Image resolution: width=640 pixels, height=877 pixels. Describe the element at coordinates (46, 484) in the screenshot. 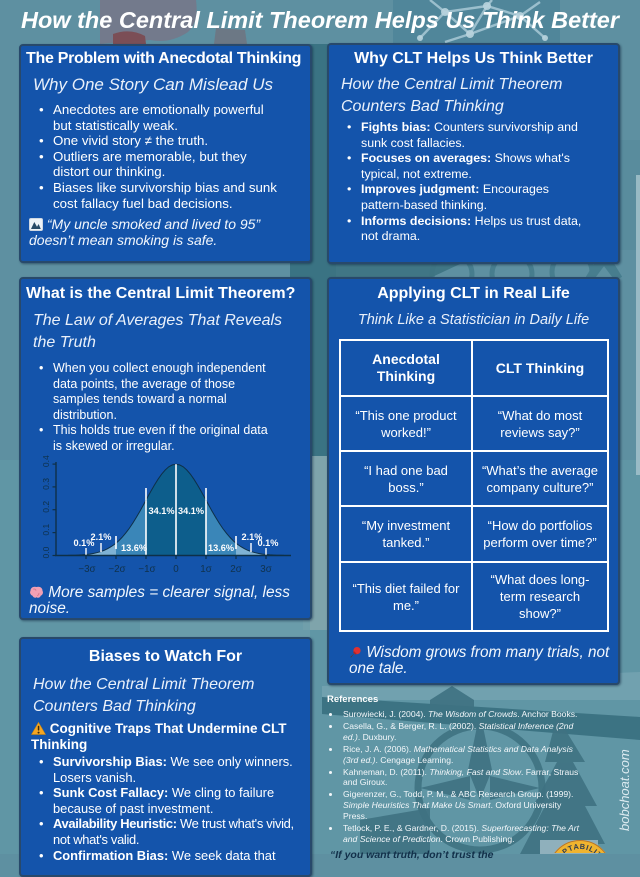

I see `svg-text: 0.3` at that location.